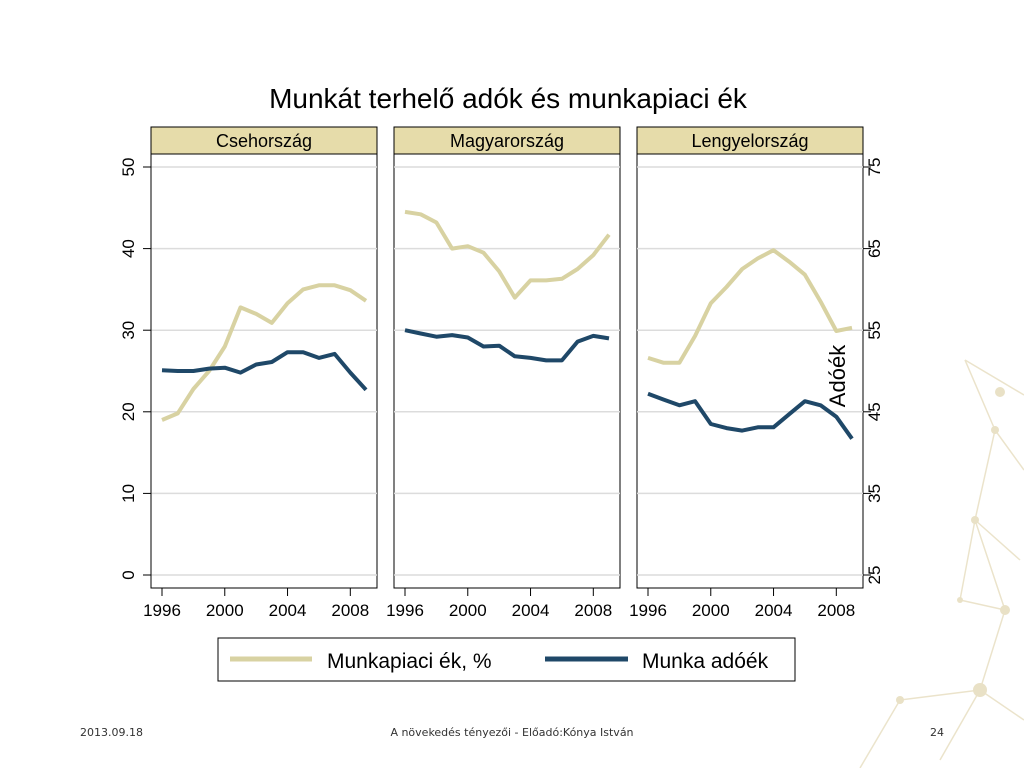 This screenshot has width=1024, height=768. What do you see at coordinates (128, 330) in the screenshot?
I see `y-tick-label: 30` at bounding box center [128, 330].